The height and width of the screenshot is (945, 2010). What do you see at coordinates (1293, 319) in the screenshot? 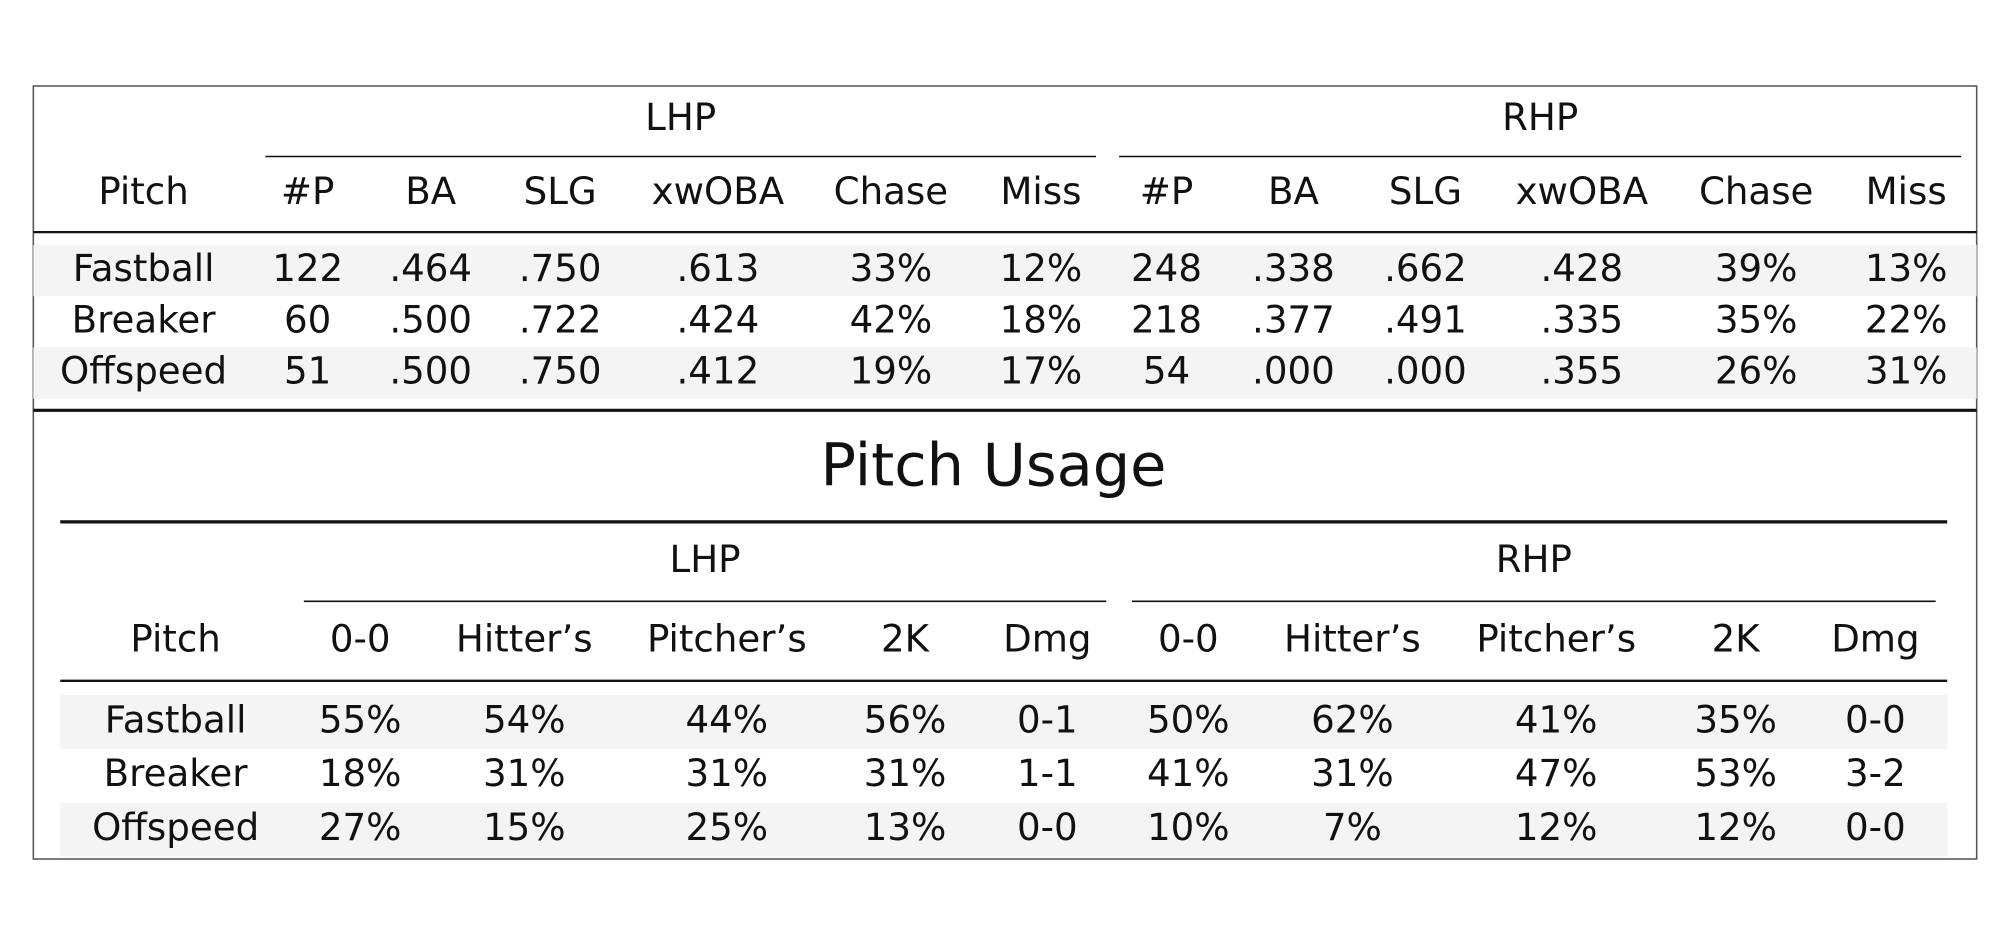
I see `cell: .377` at bounding box center [1293, 319].